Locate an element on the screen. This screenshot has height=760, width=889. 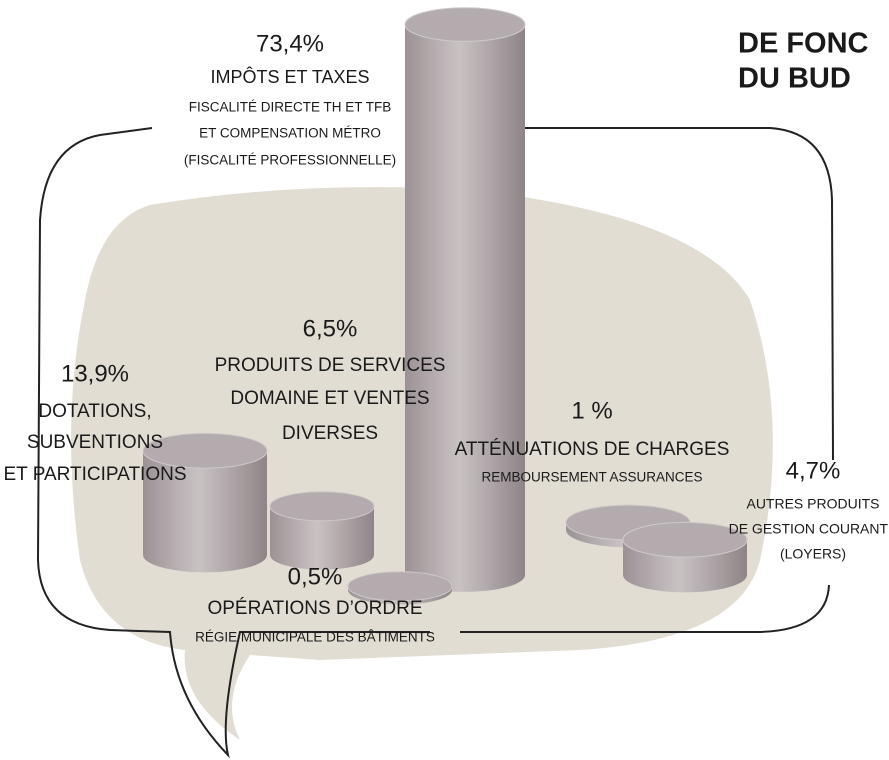
category-label: OPÉRATIONS D’ORDRE is located at coordinates (314, 608).